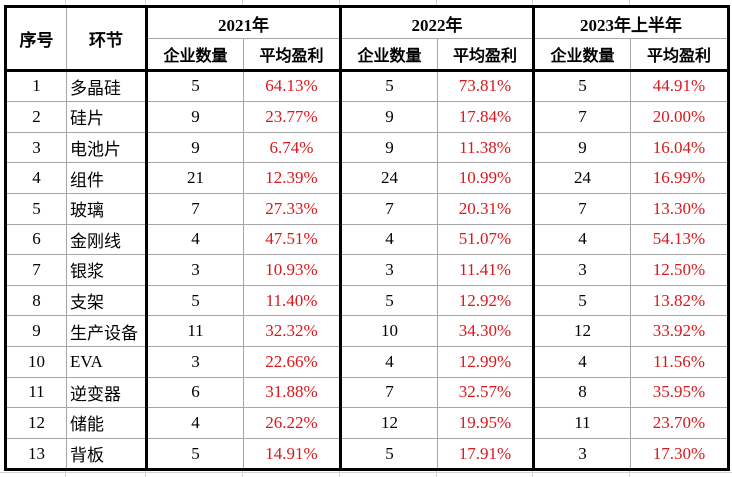 The image size is (732, 477). I want to click on row-index: 4, so click(35, 178).